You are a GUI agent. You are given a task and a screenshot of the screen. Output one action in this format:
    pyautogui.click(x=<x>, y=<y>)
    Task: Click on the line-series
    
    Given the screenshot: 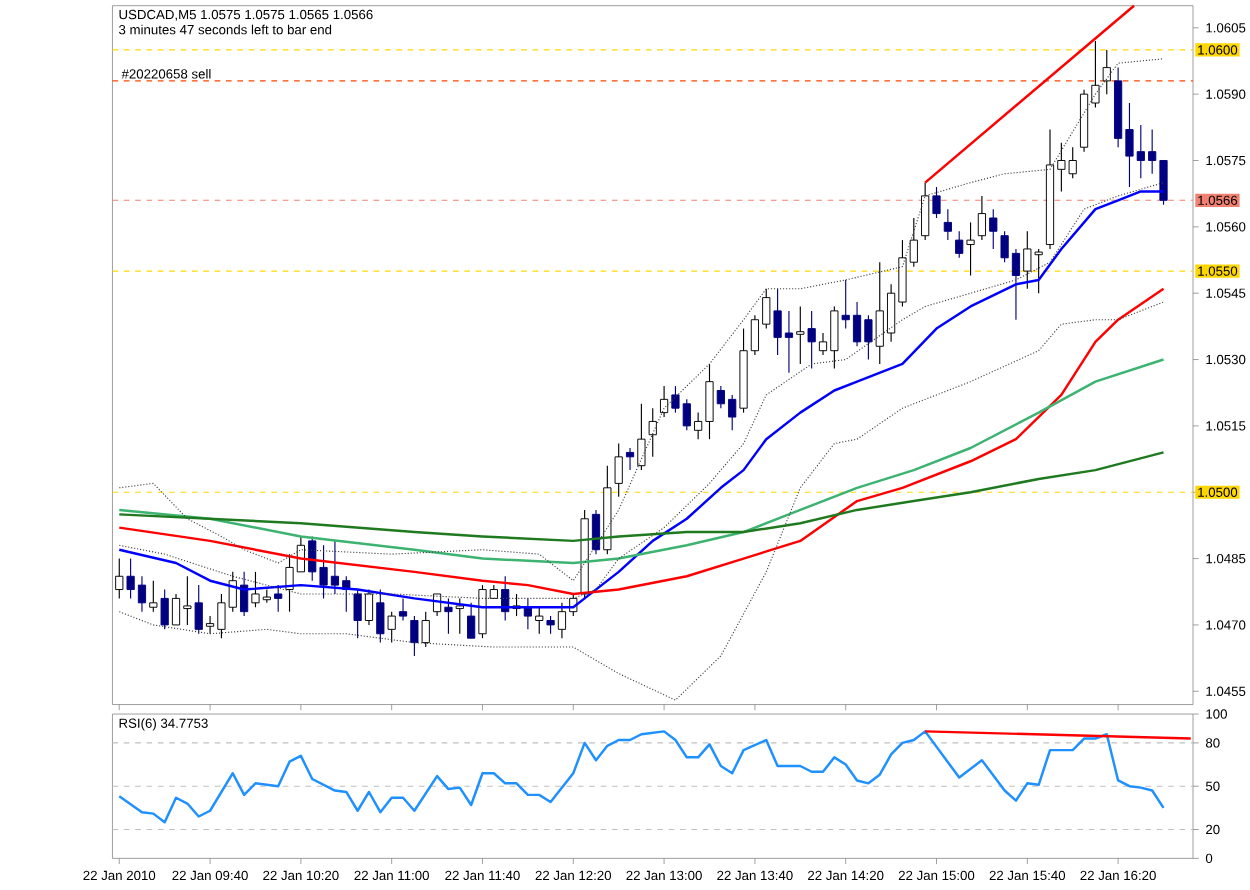 What is the action you would take?
    pyautogui.click(x=641, y=776)
    